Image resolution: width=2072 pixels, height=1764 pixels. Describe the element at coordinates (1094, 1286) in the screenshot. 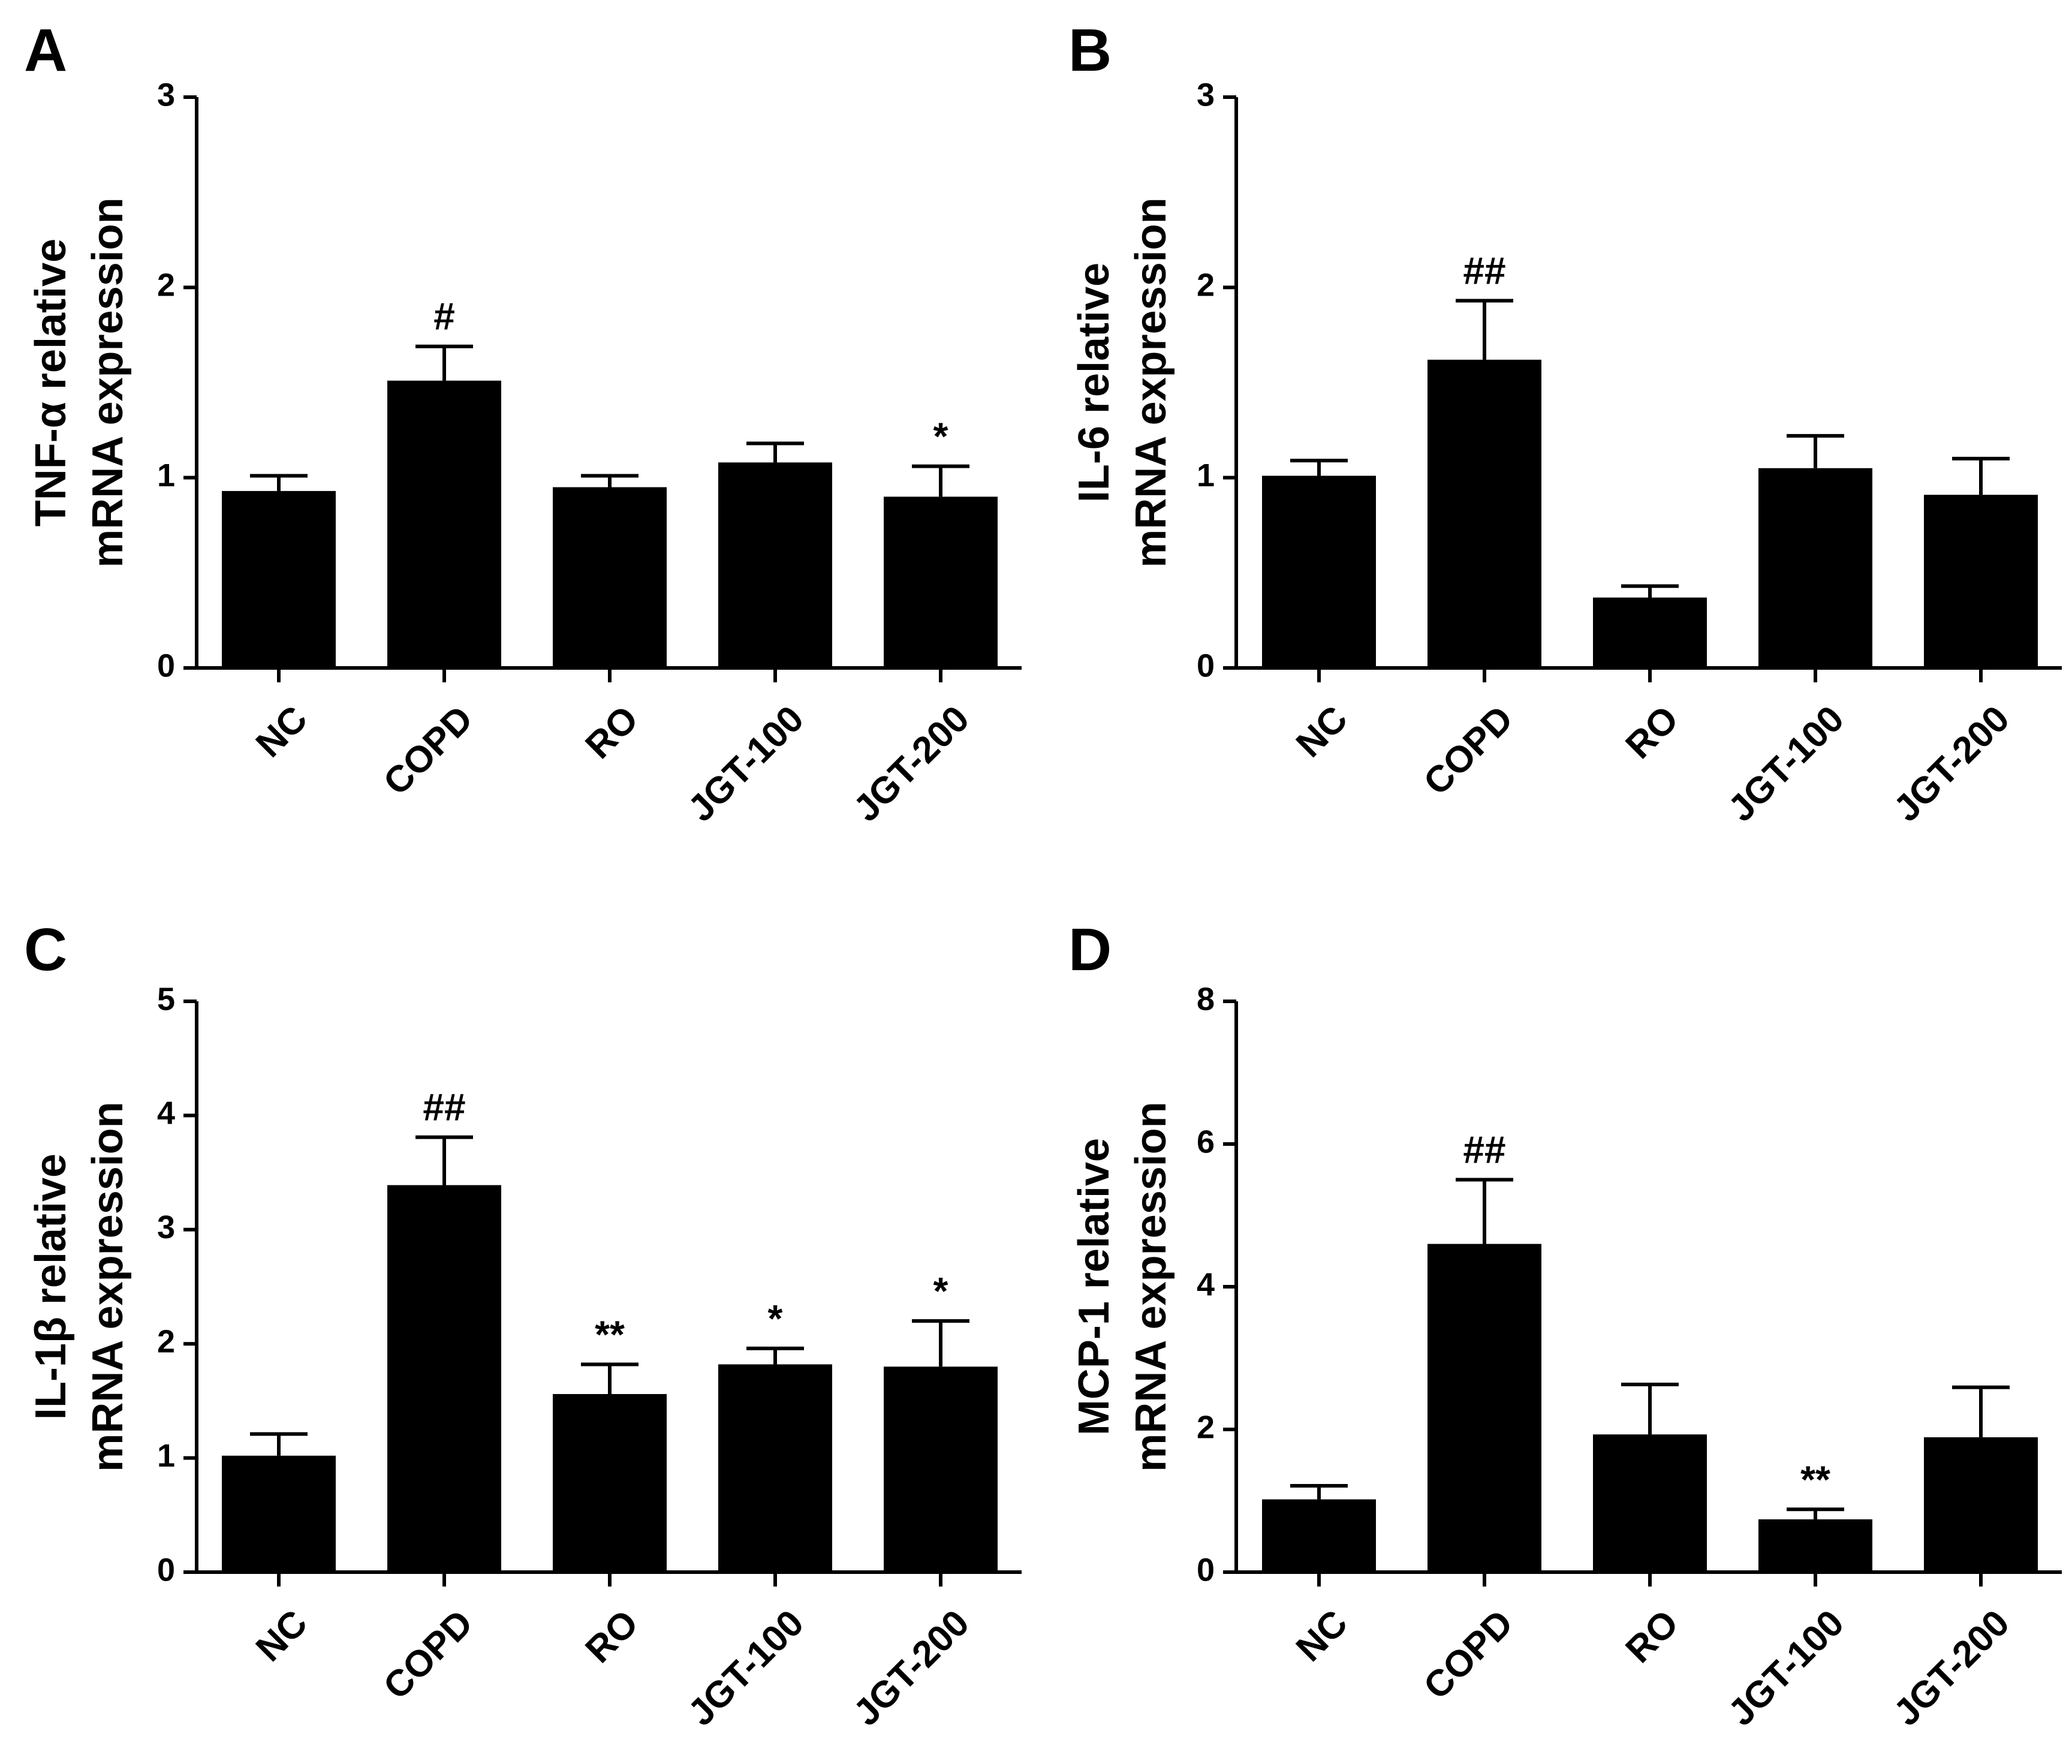

I see `y-axis-title-line-1: MCP-1 relative` at that location.